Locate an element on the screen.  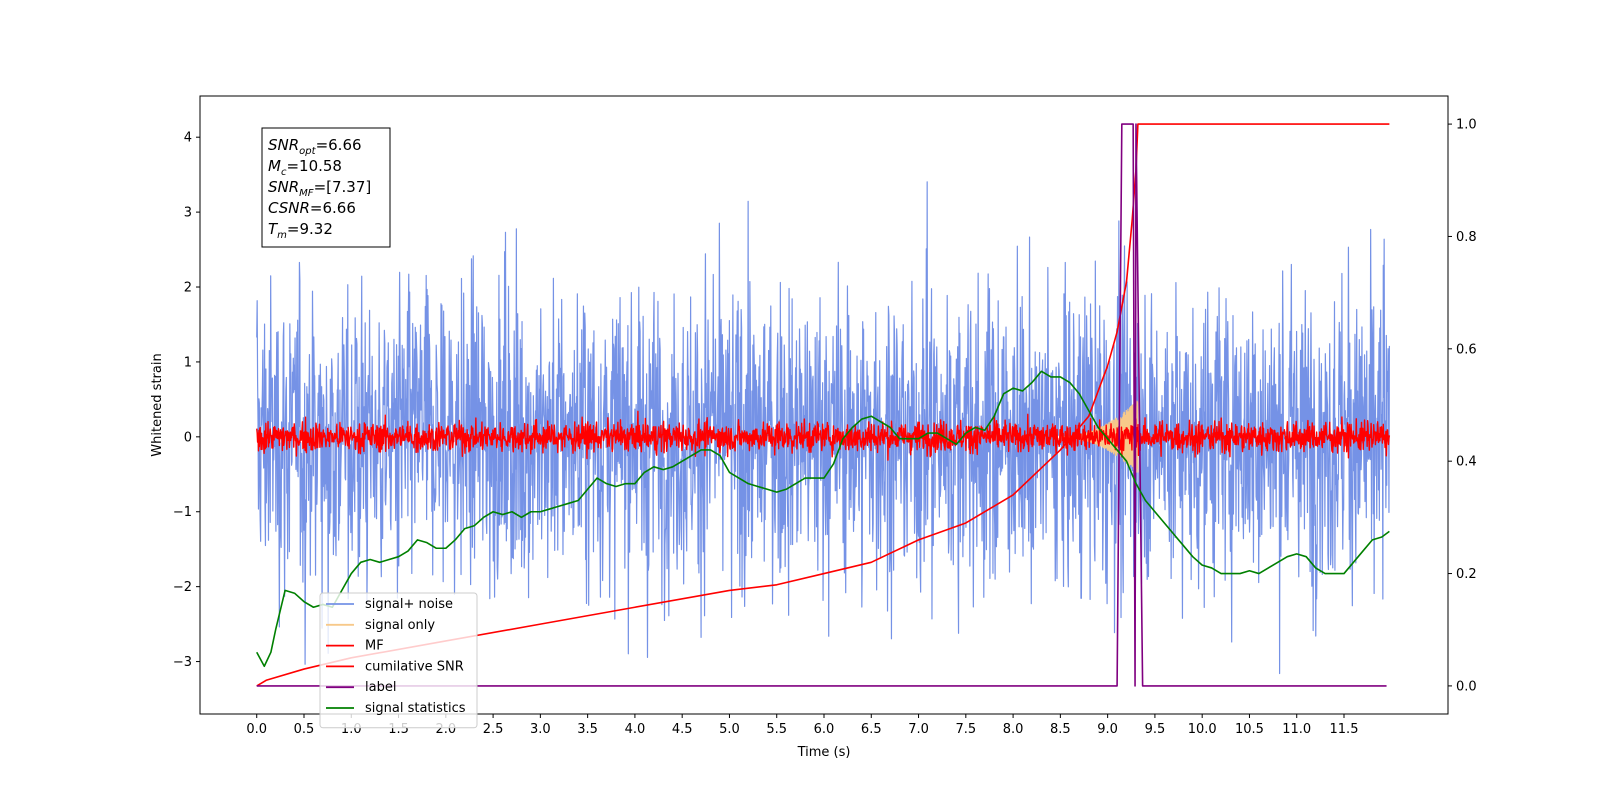
x-tick-label: 9.0 is located at coordinates (1107, 729).